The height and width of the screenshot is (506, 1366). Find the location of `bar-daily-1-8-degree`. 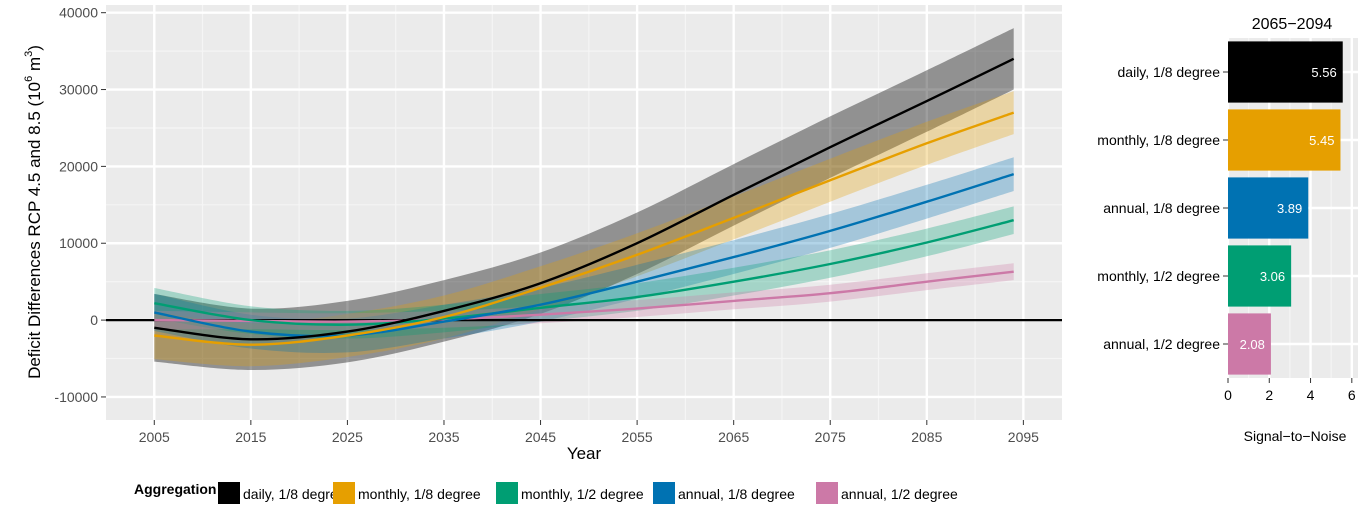

bar-daily-1-8-degree is located at coordinates (1285, 72).